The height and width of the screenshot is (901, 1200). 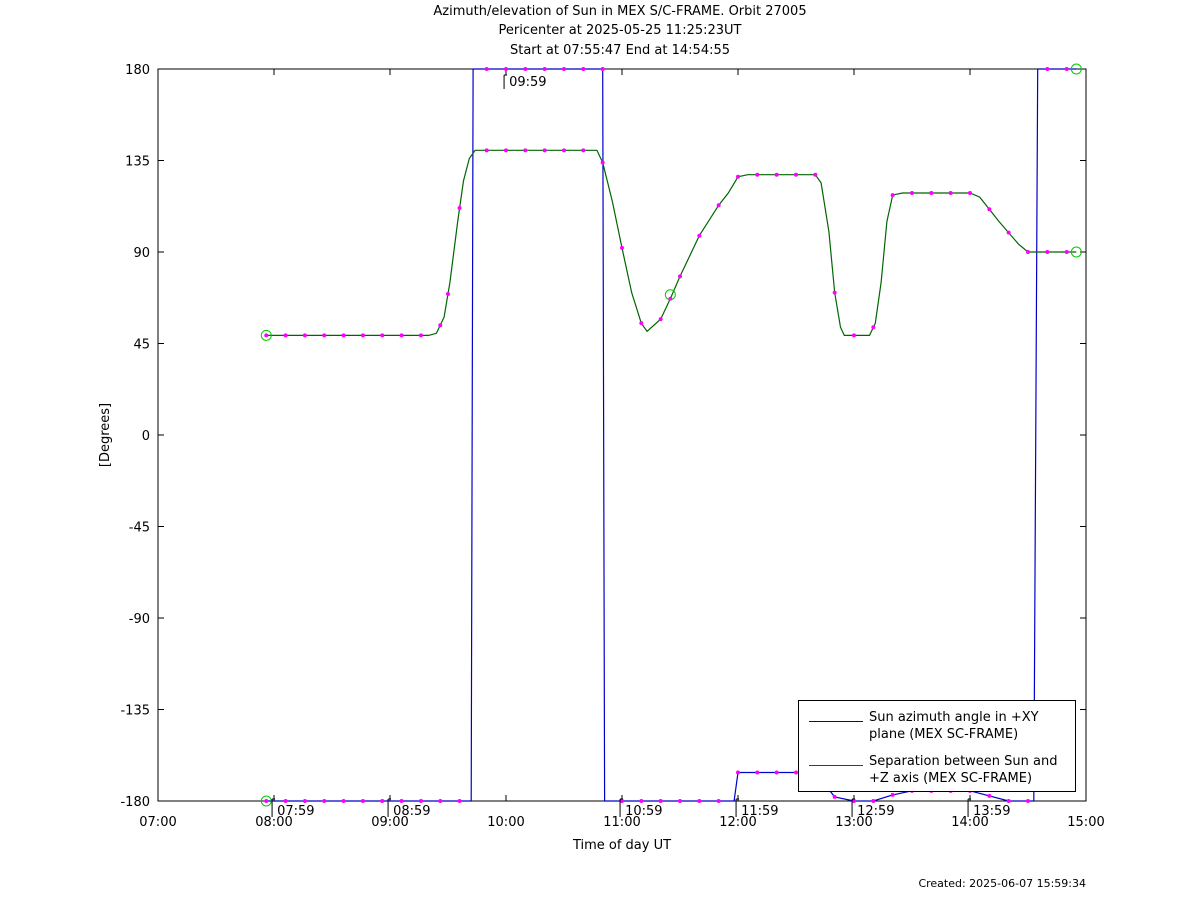 I want to click on y-tick-label: -90, so click(x=139, y=619).